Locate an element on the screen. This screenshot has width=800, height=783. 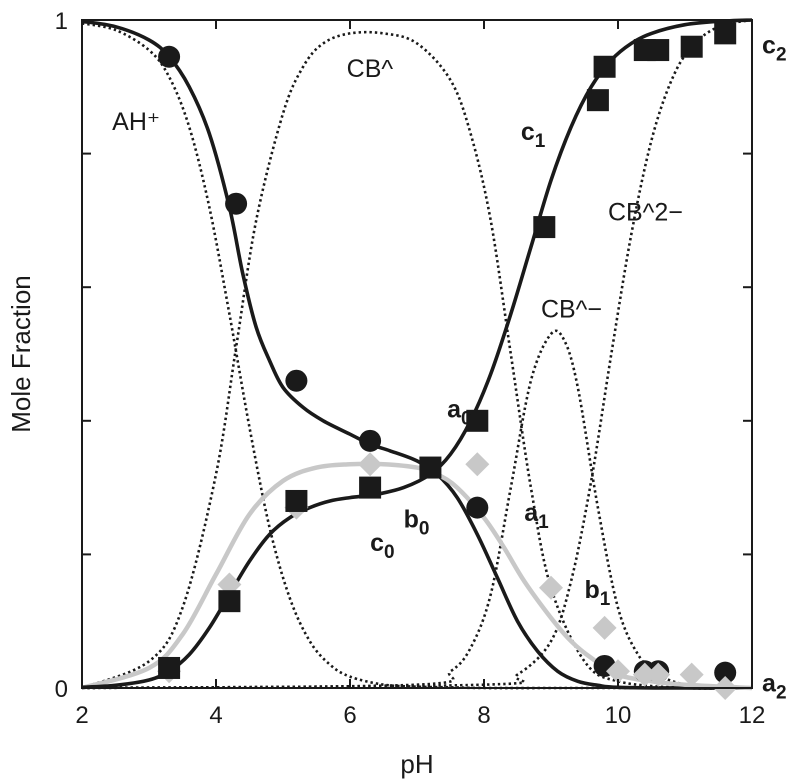
curve-label-b0: b0 is located at coordinates (417, 523).